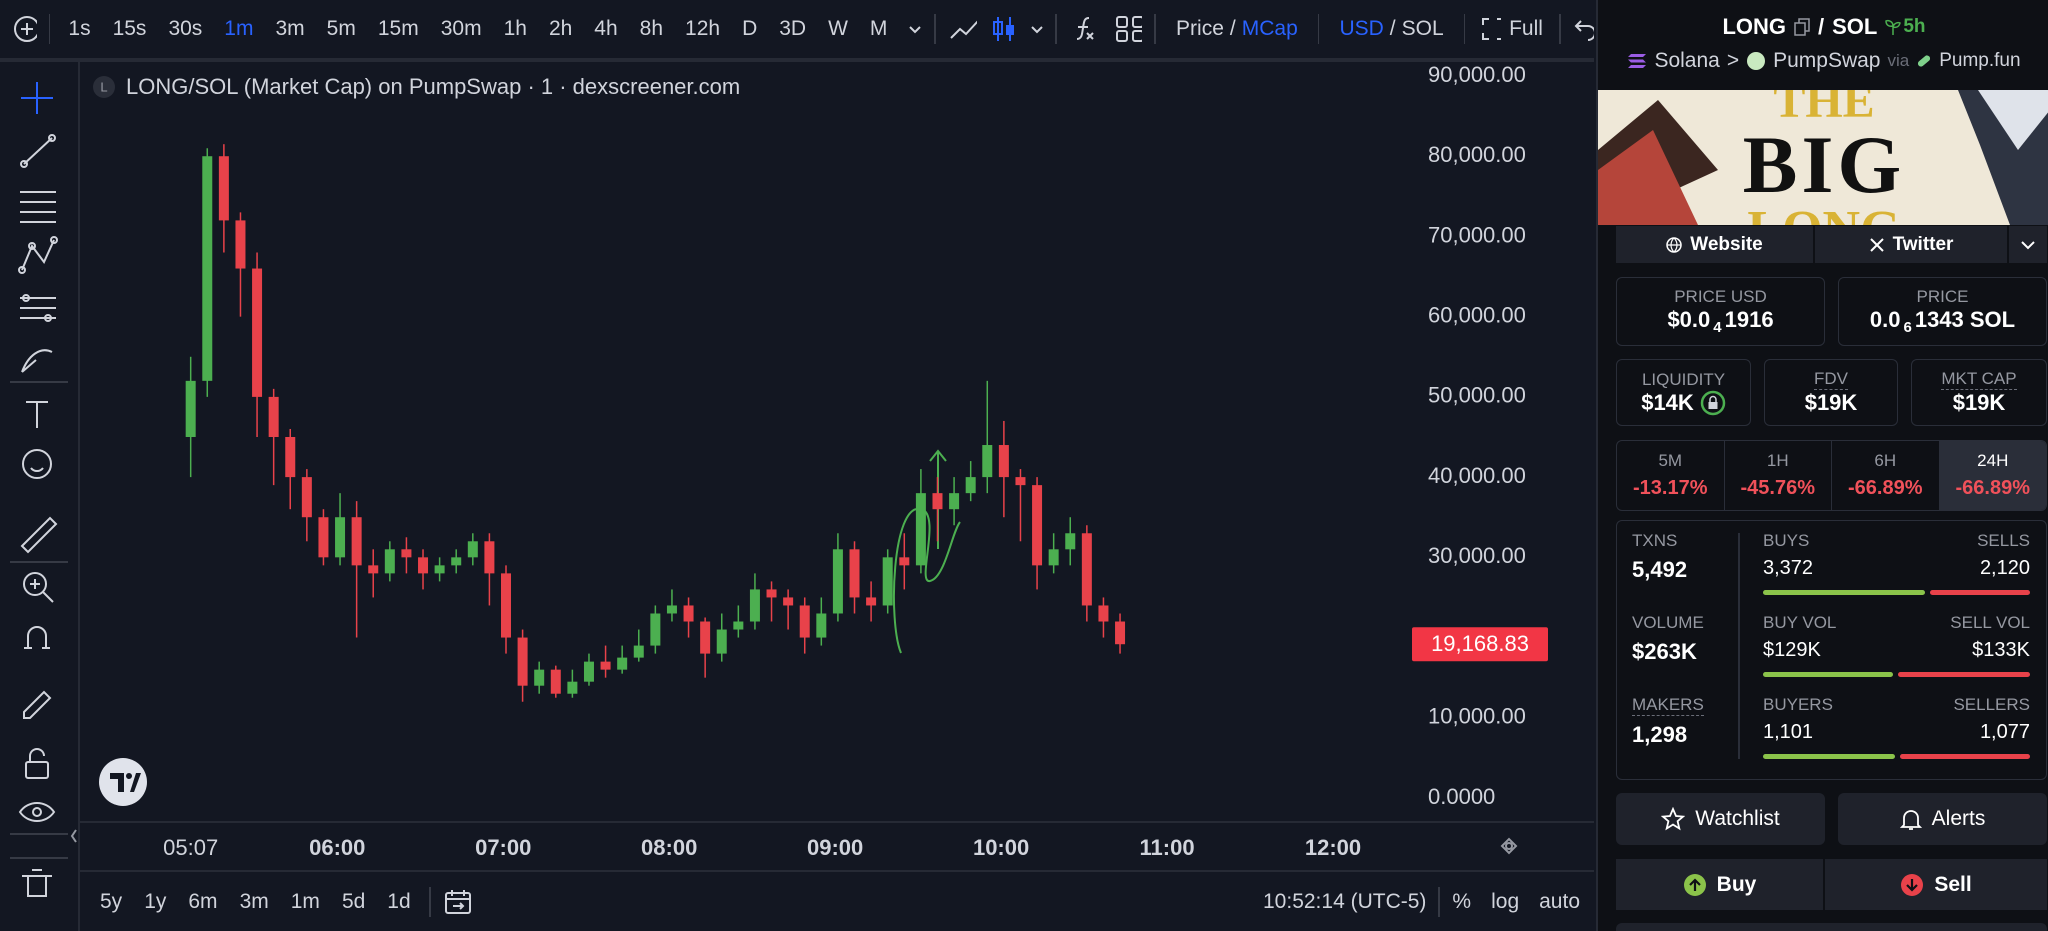 This screenshot has width=2048, height=931. What do you see at coordinates (606, 28) in the screenshot?
I see `interval-button: 4h` at bounding box center [606, 28].